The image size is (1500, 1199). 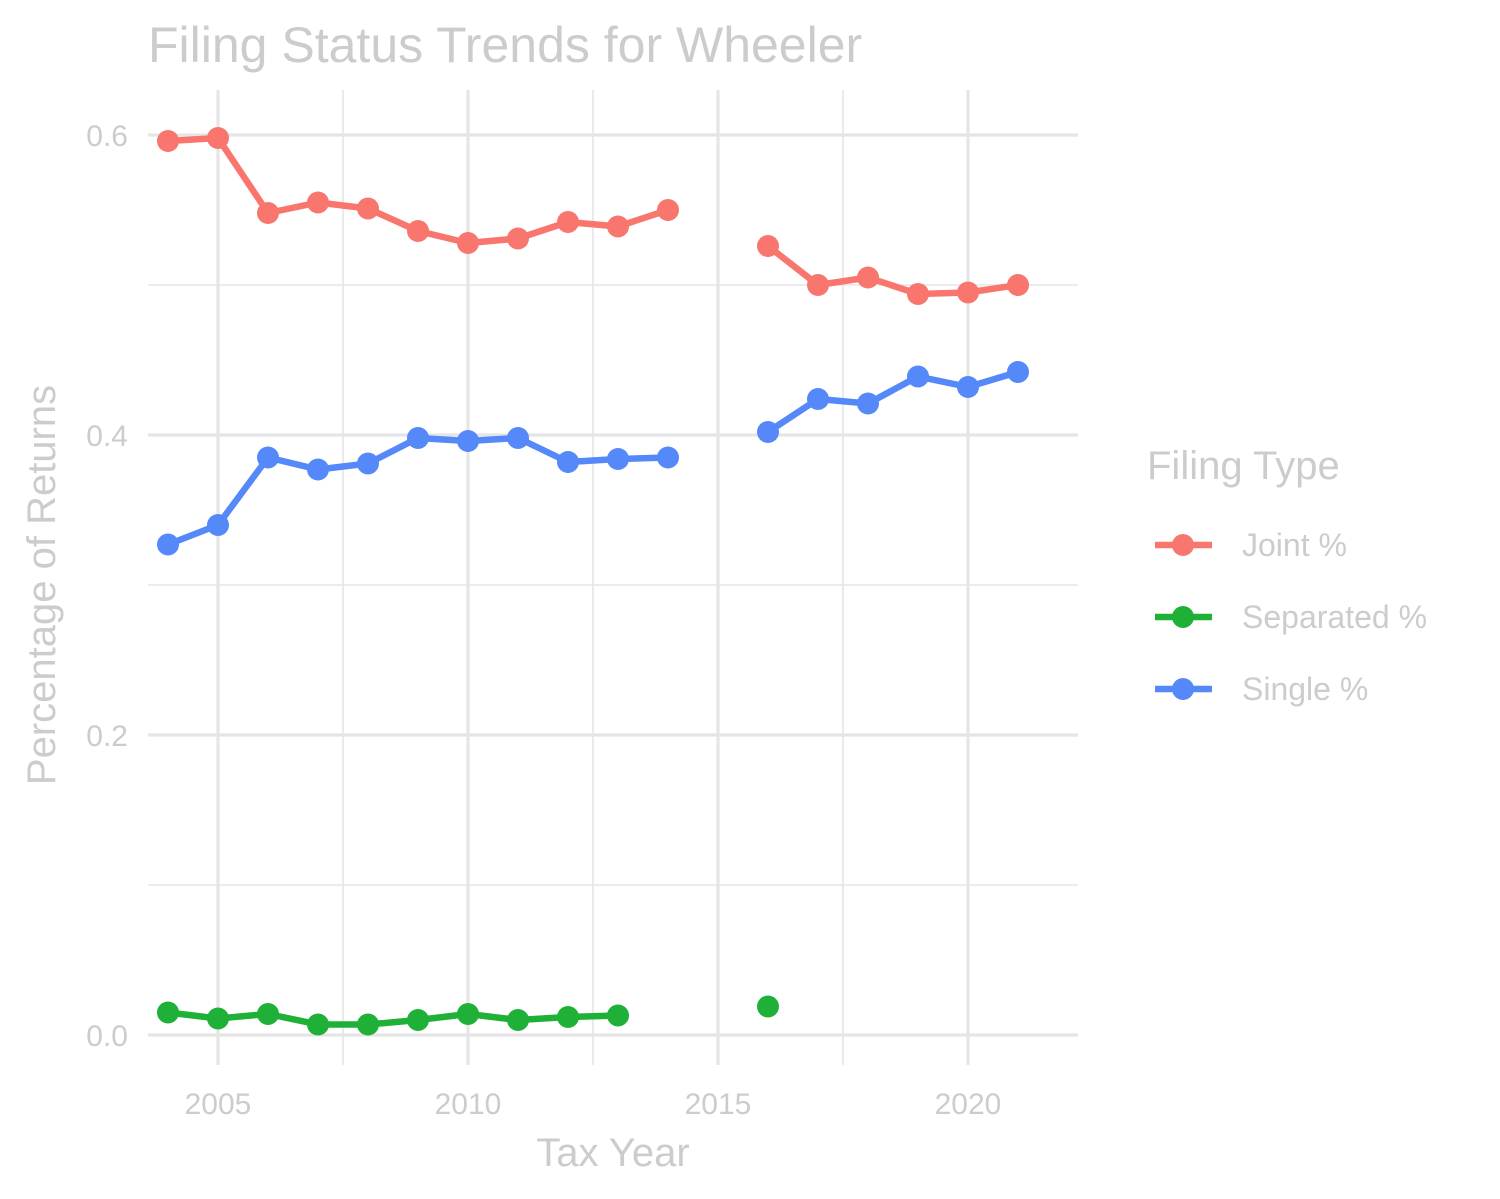 I want to click on legend-label: Single %, so click(x=1305, y=689).